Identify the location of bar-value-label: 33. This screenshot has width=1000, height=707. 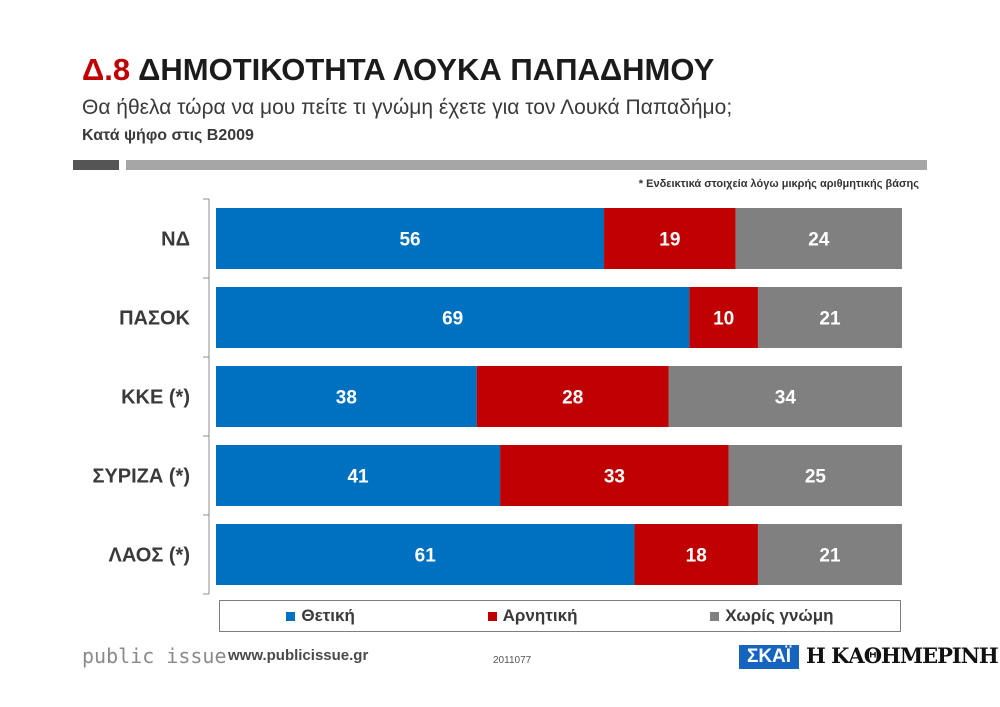
(614, 477).